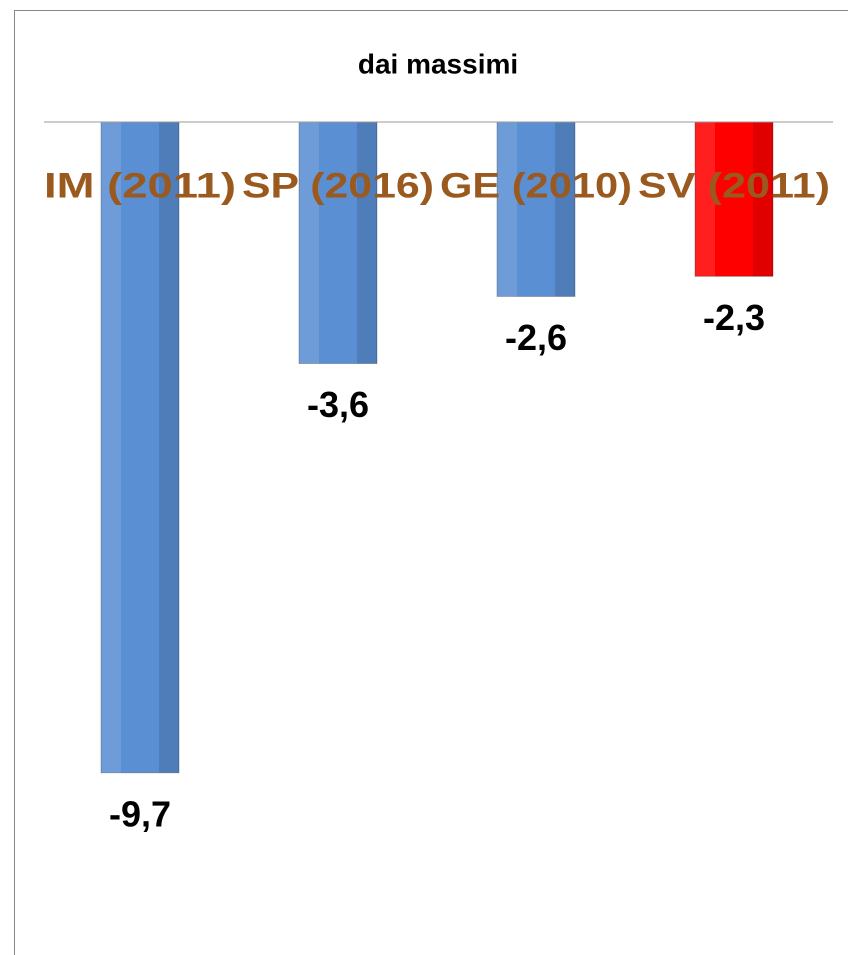 The height and width of the screenshot is (955, 848). I want to click on data-label: -2,6, so click(536, 337).